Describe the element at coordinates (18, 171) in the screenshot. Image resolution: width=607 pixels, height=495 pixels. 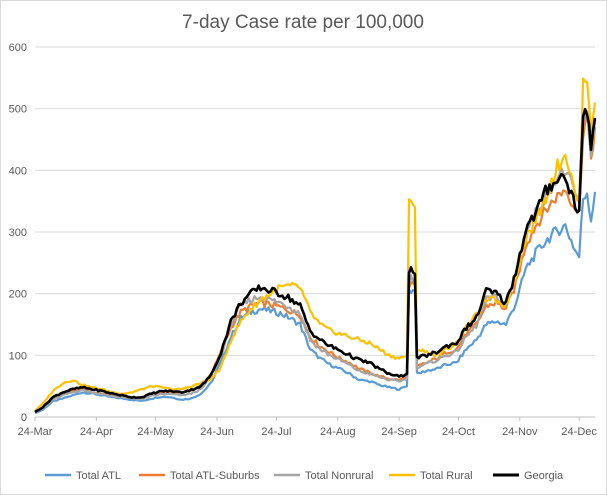
I see `y-tick-label-4: 400` at that location.